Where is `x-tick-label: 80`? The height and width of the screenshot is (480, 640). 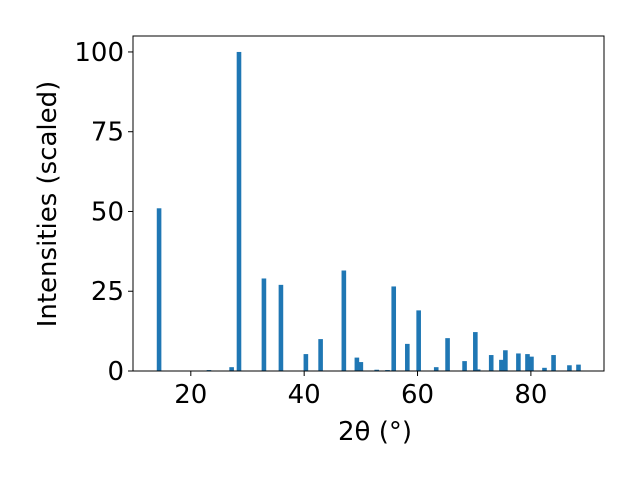
x-tick-label: 80 is located at coordinates (530, 395).